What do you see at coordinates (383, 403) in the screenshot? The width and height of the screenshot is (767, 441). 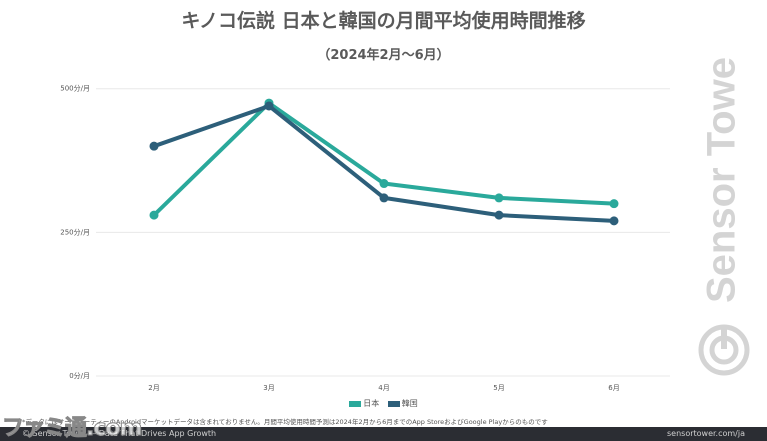 I see `chart-legend: 日本 韓国` at bounding box center [383, 403].